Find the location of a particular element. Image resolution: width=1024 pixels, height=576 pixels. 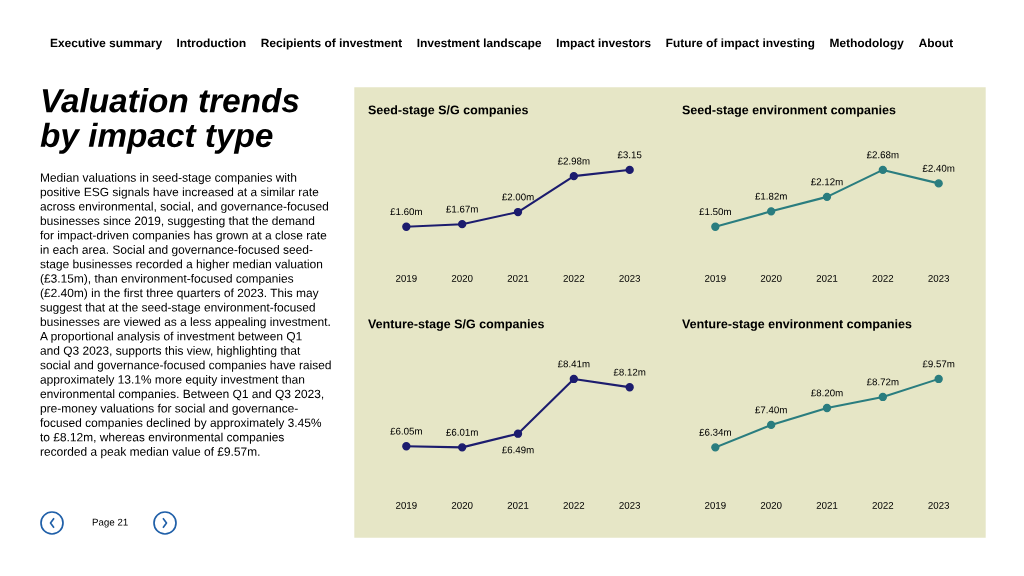

data-label: £8.20m is located at coordinates (827, 393).